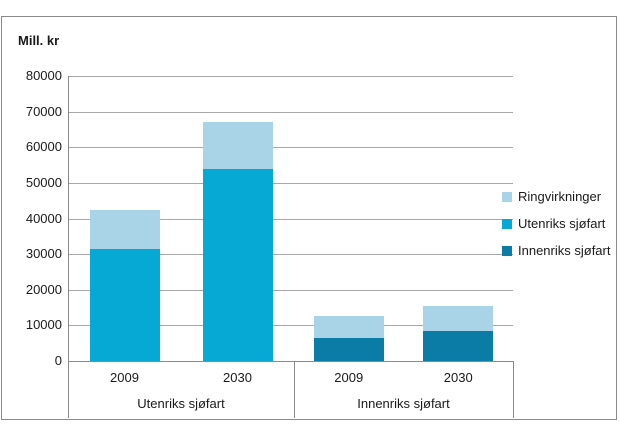 The image size is (620, 434). What do you see at coordinates (43, 75) in the screenshot?
I see `y-tick-label: 80000` at bounding box center [43, 75].